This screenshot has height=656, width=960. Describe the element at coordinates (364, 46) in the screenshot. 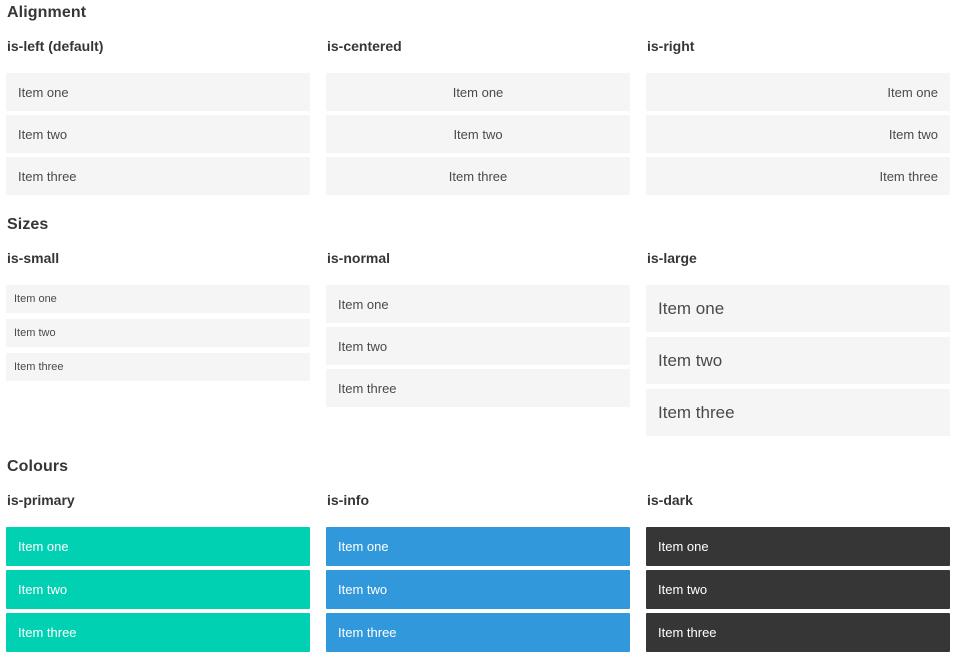

I see `column-heading: is-centered` at that location.